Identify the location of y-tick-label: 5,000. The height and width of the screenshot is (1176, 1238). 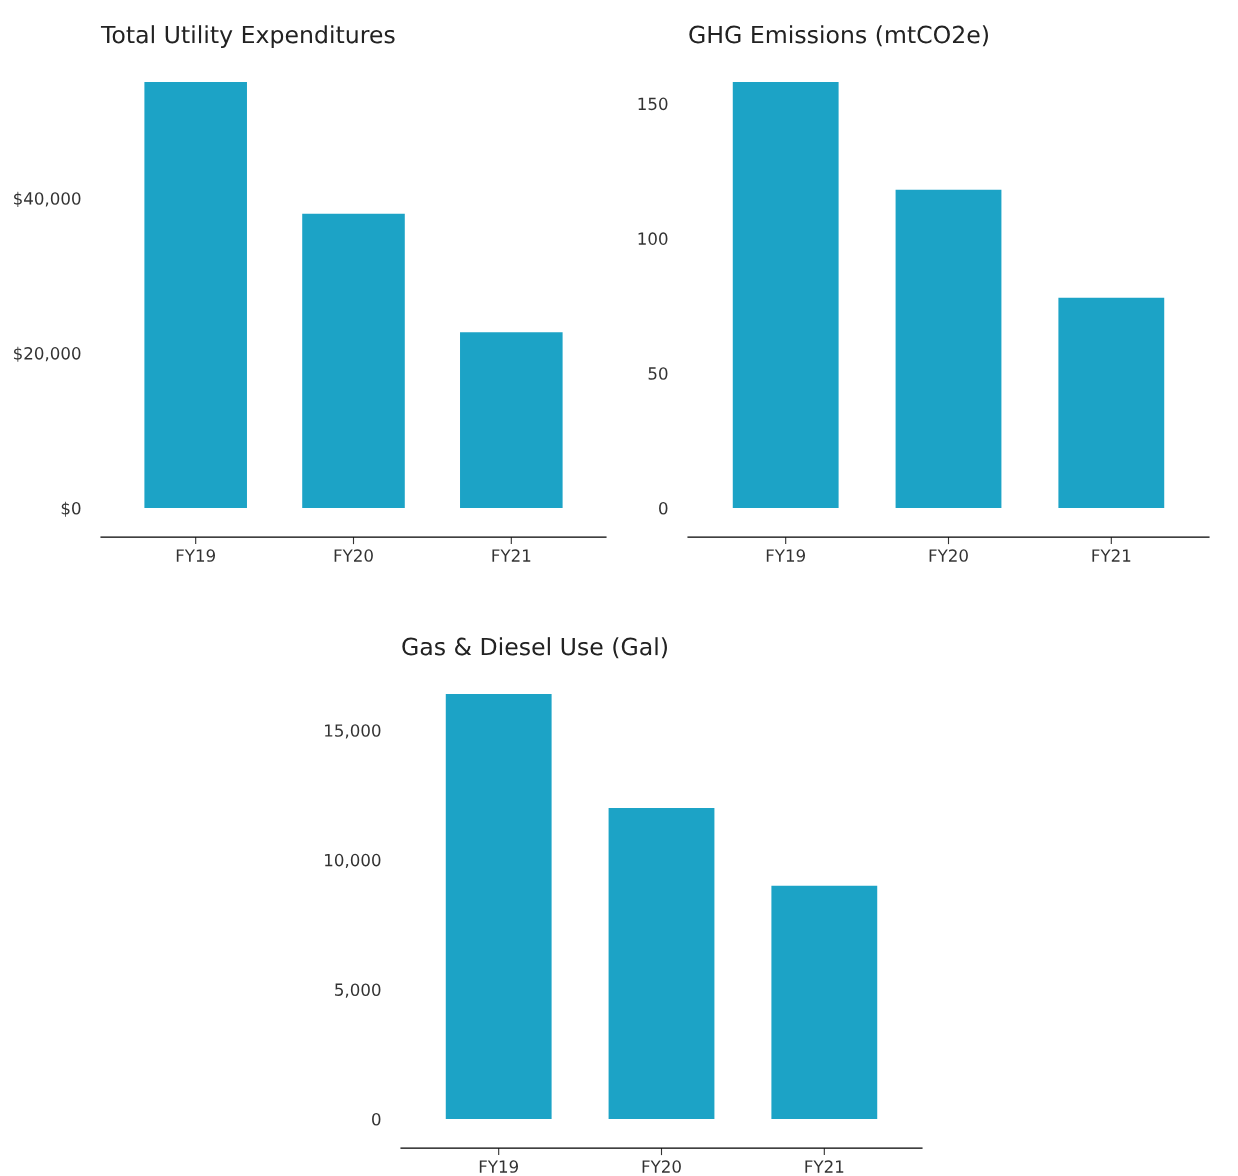
(358, 990).